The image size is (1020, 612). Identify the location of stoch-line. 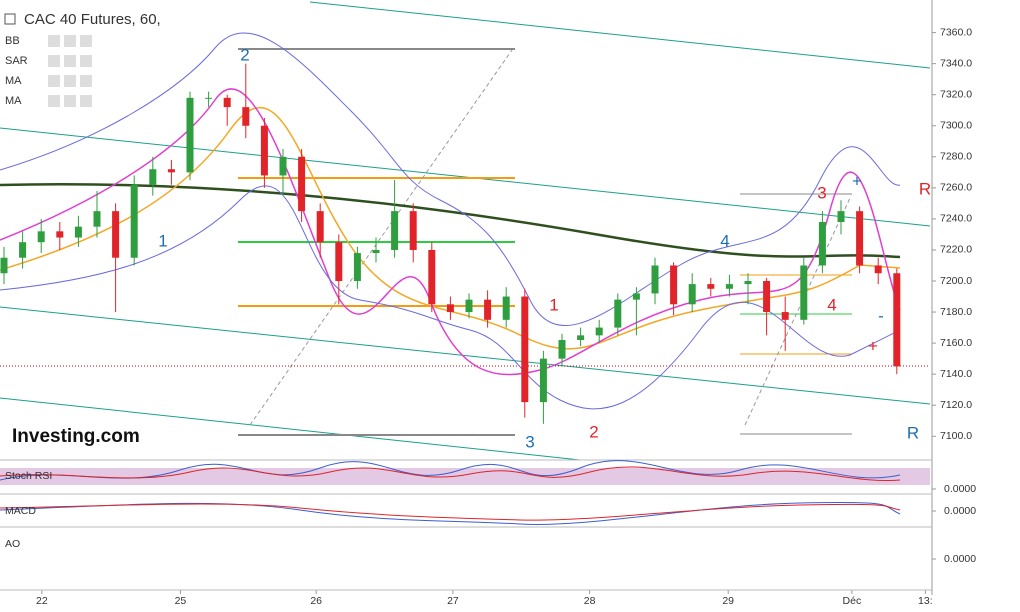
(450, 470).